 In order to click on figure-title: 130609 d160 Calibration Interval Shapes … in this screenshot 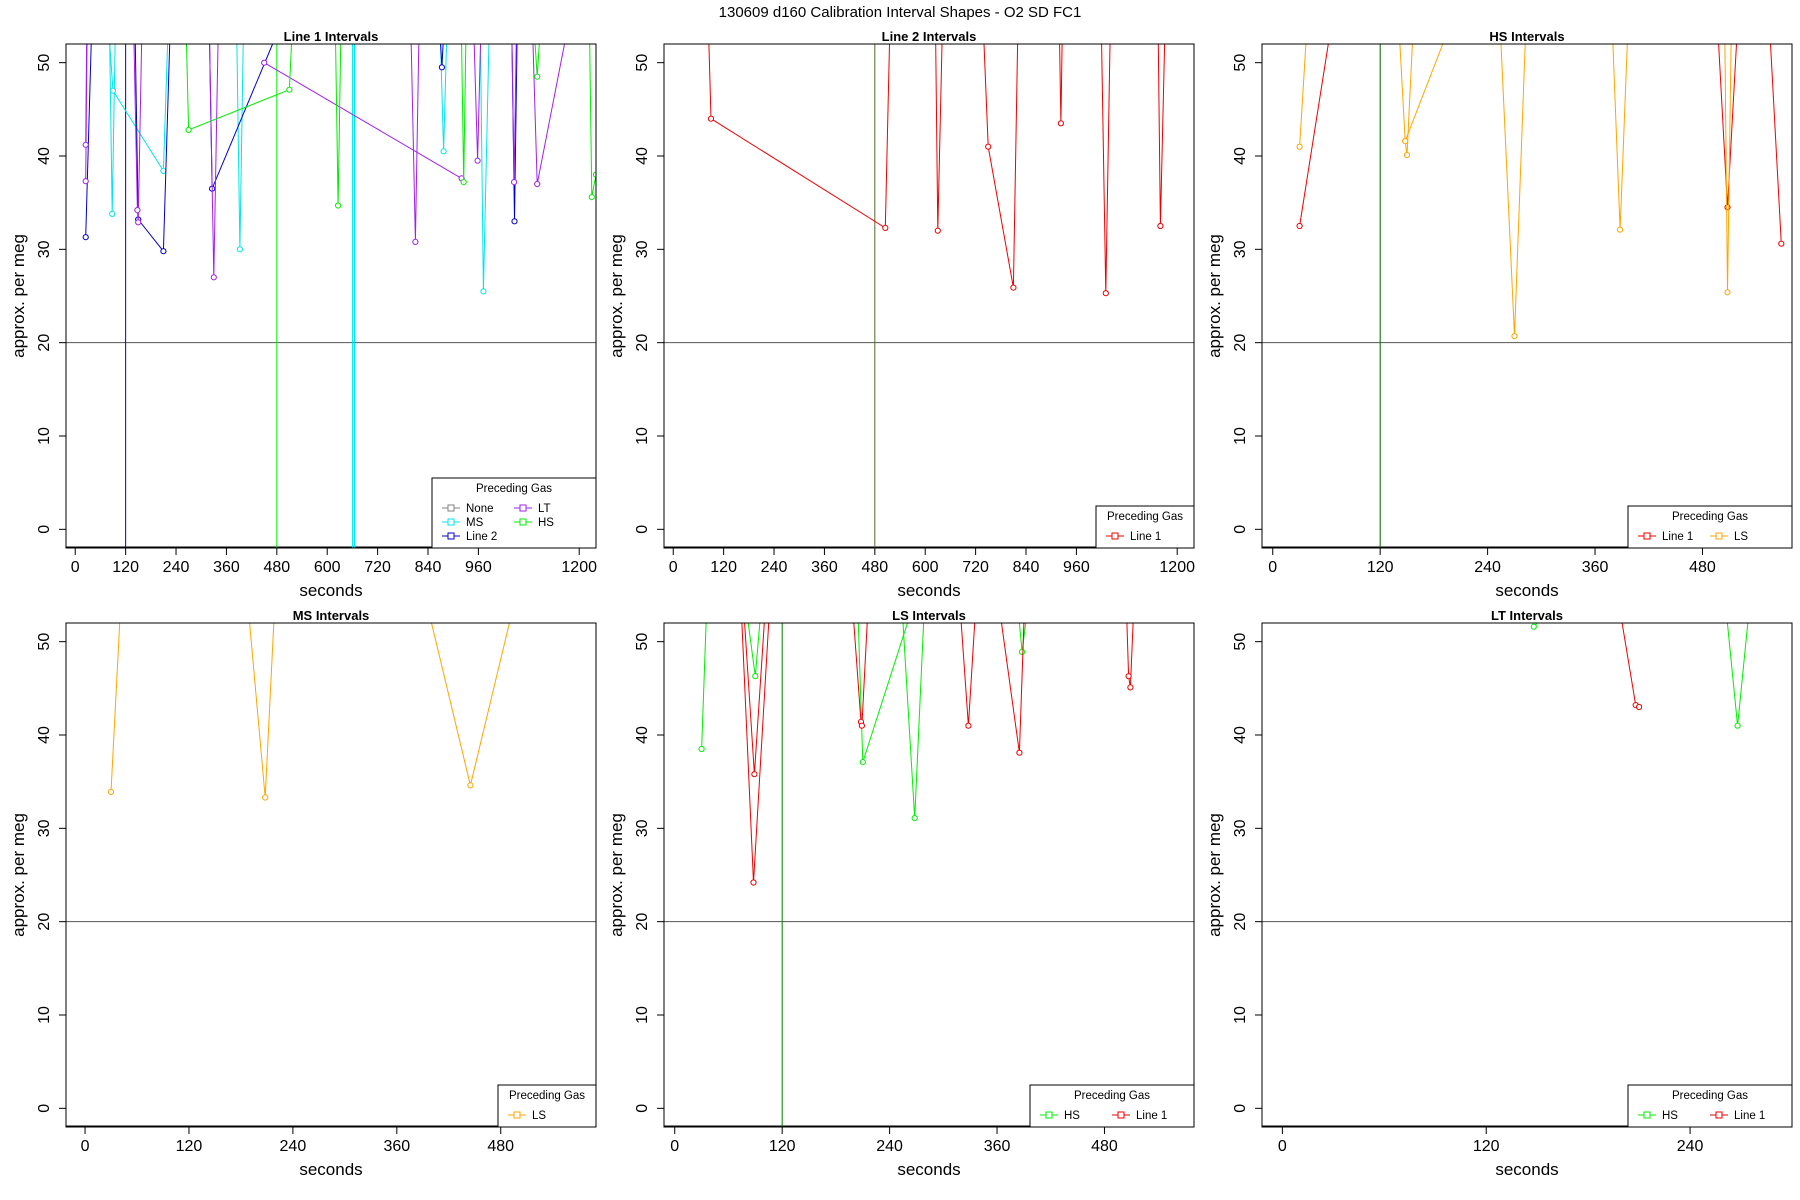, I will do `click(900, 12)`.